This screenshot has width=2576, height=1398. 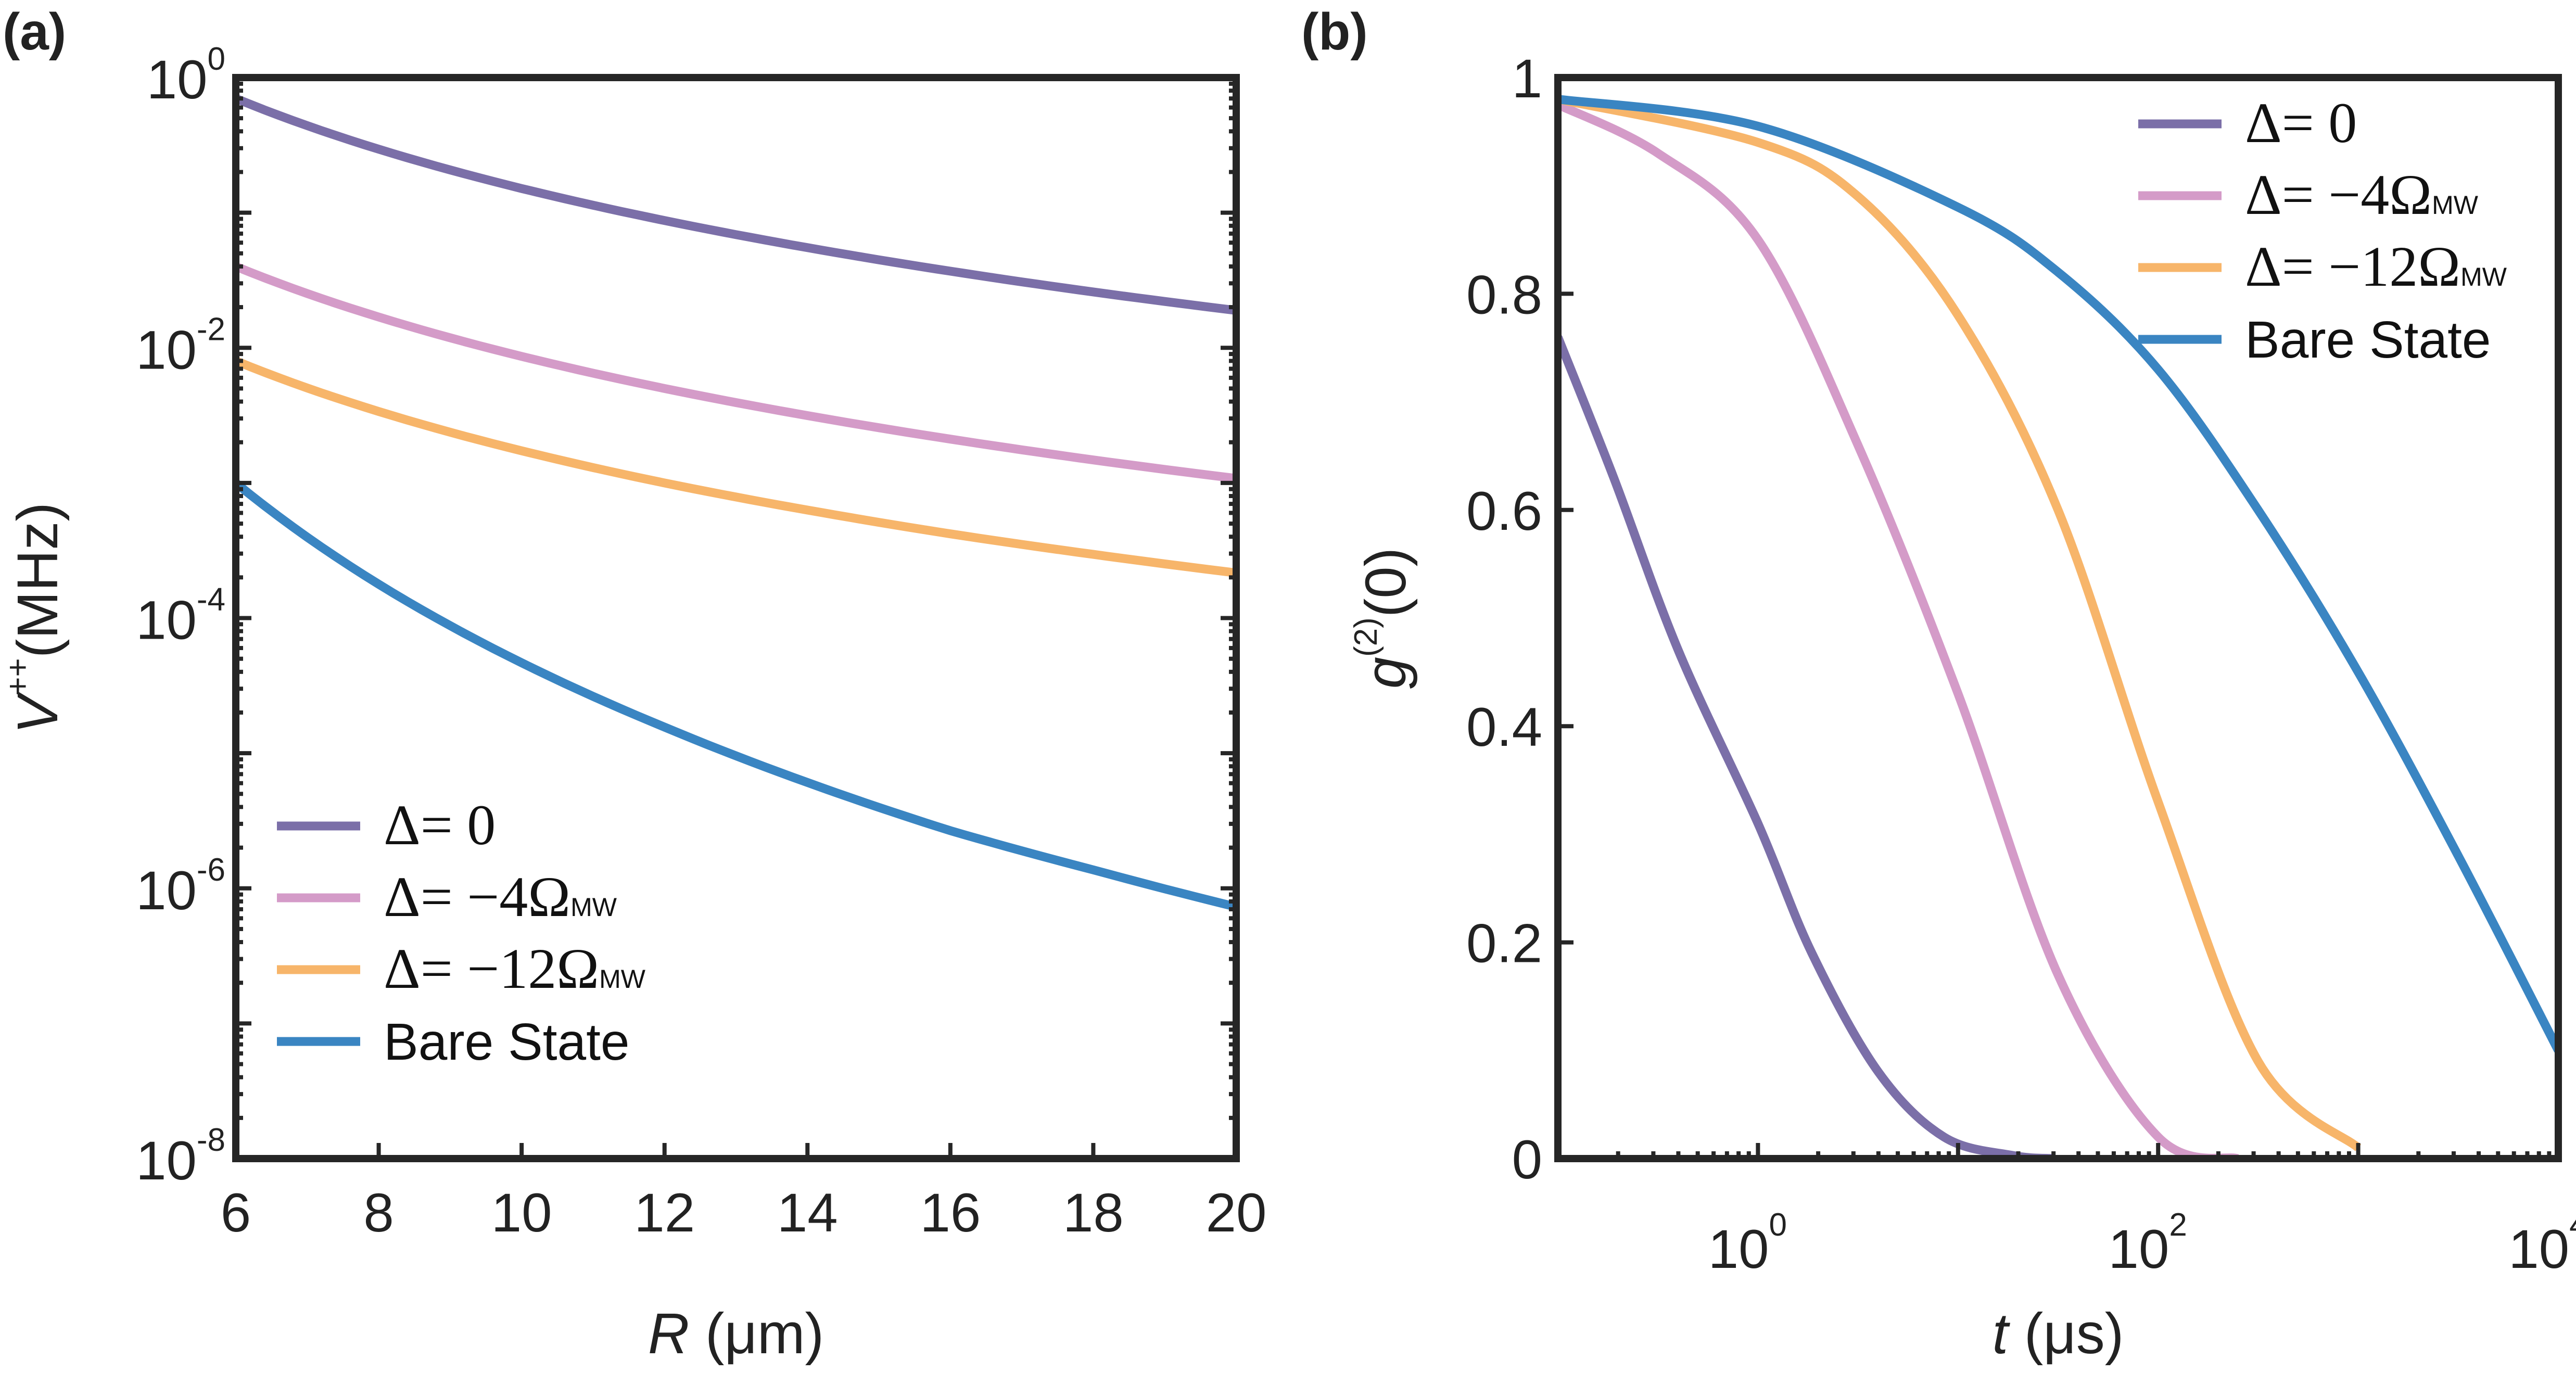 What do you see at coordinates (2148, 1244) in the screenshot?
I see `x-tick-label: 10²` at bounding box center [2148, 1244].